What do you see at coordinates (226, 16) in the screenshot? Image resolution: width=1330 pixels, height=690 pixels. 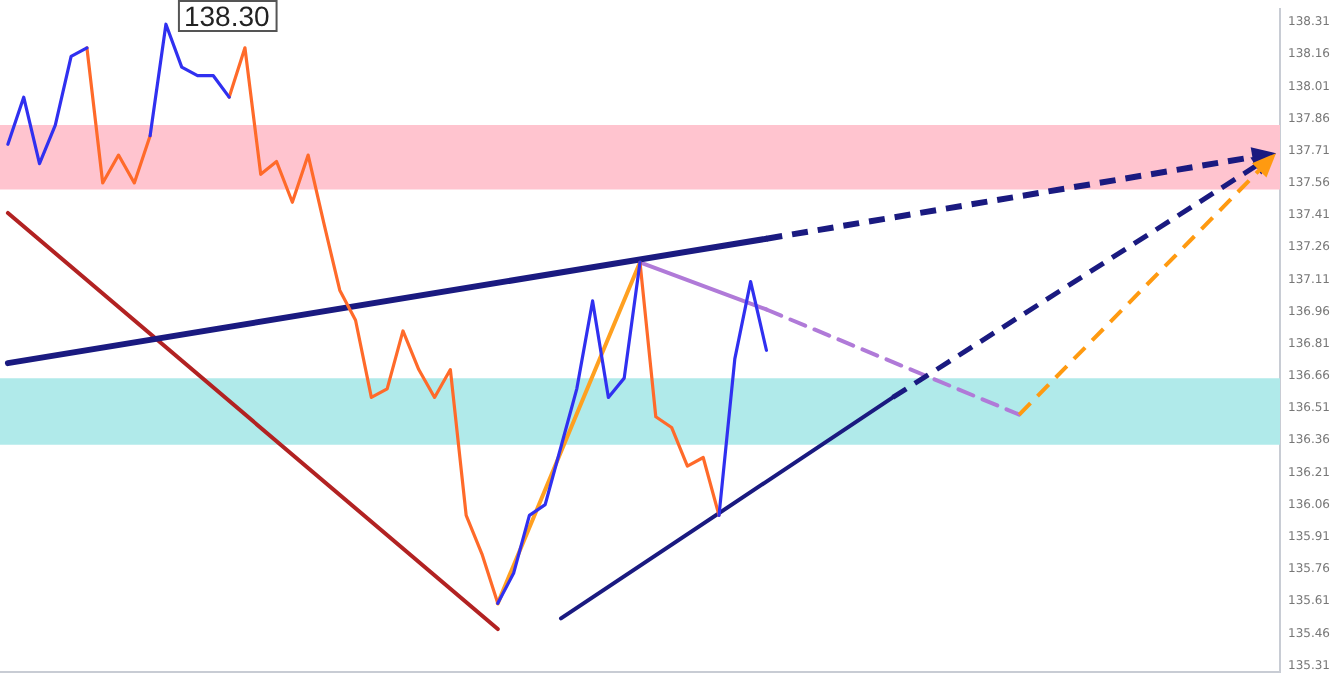 I see `annotation: 138.30` at bounding box center [226, 16].